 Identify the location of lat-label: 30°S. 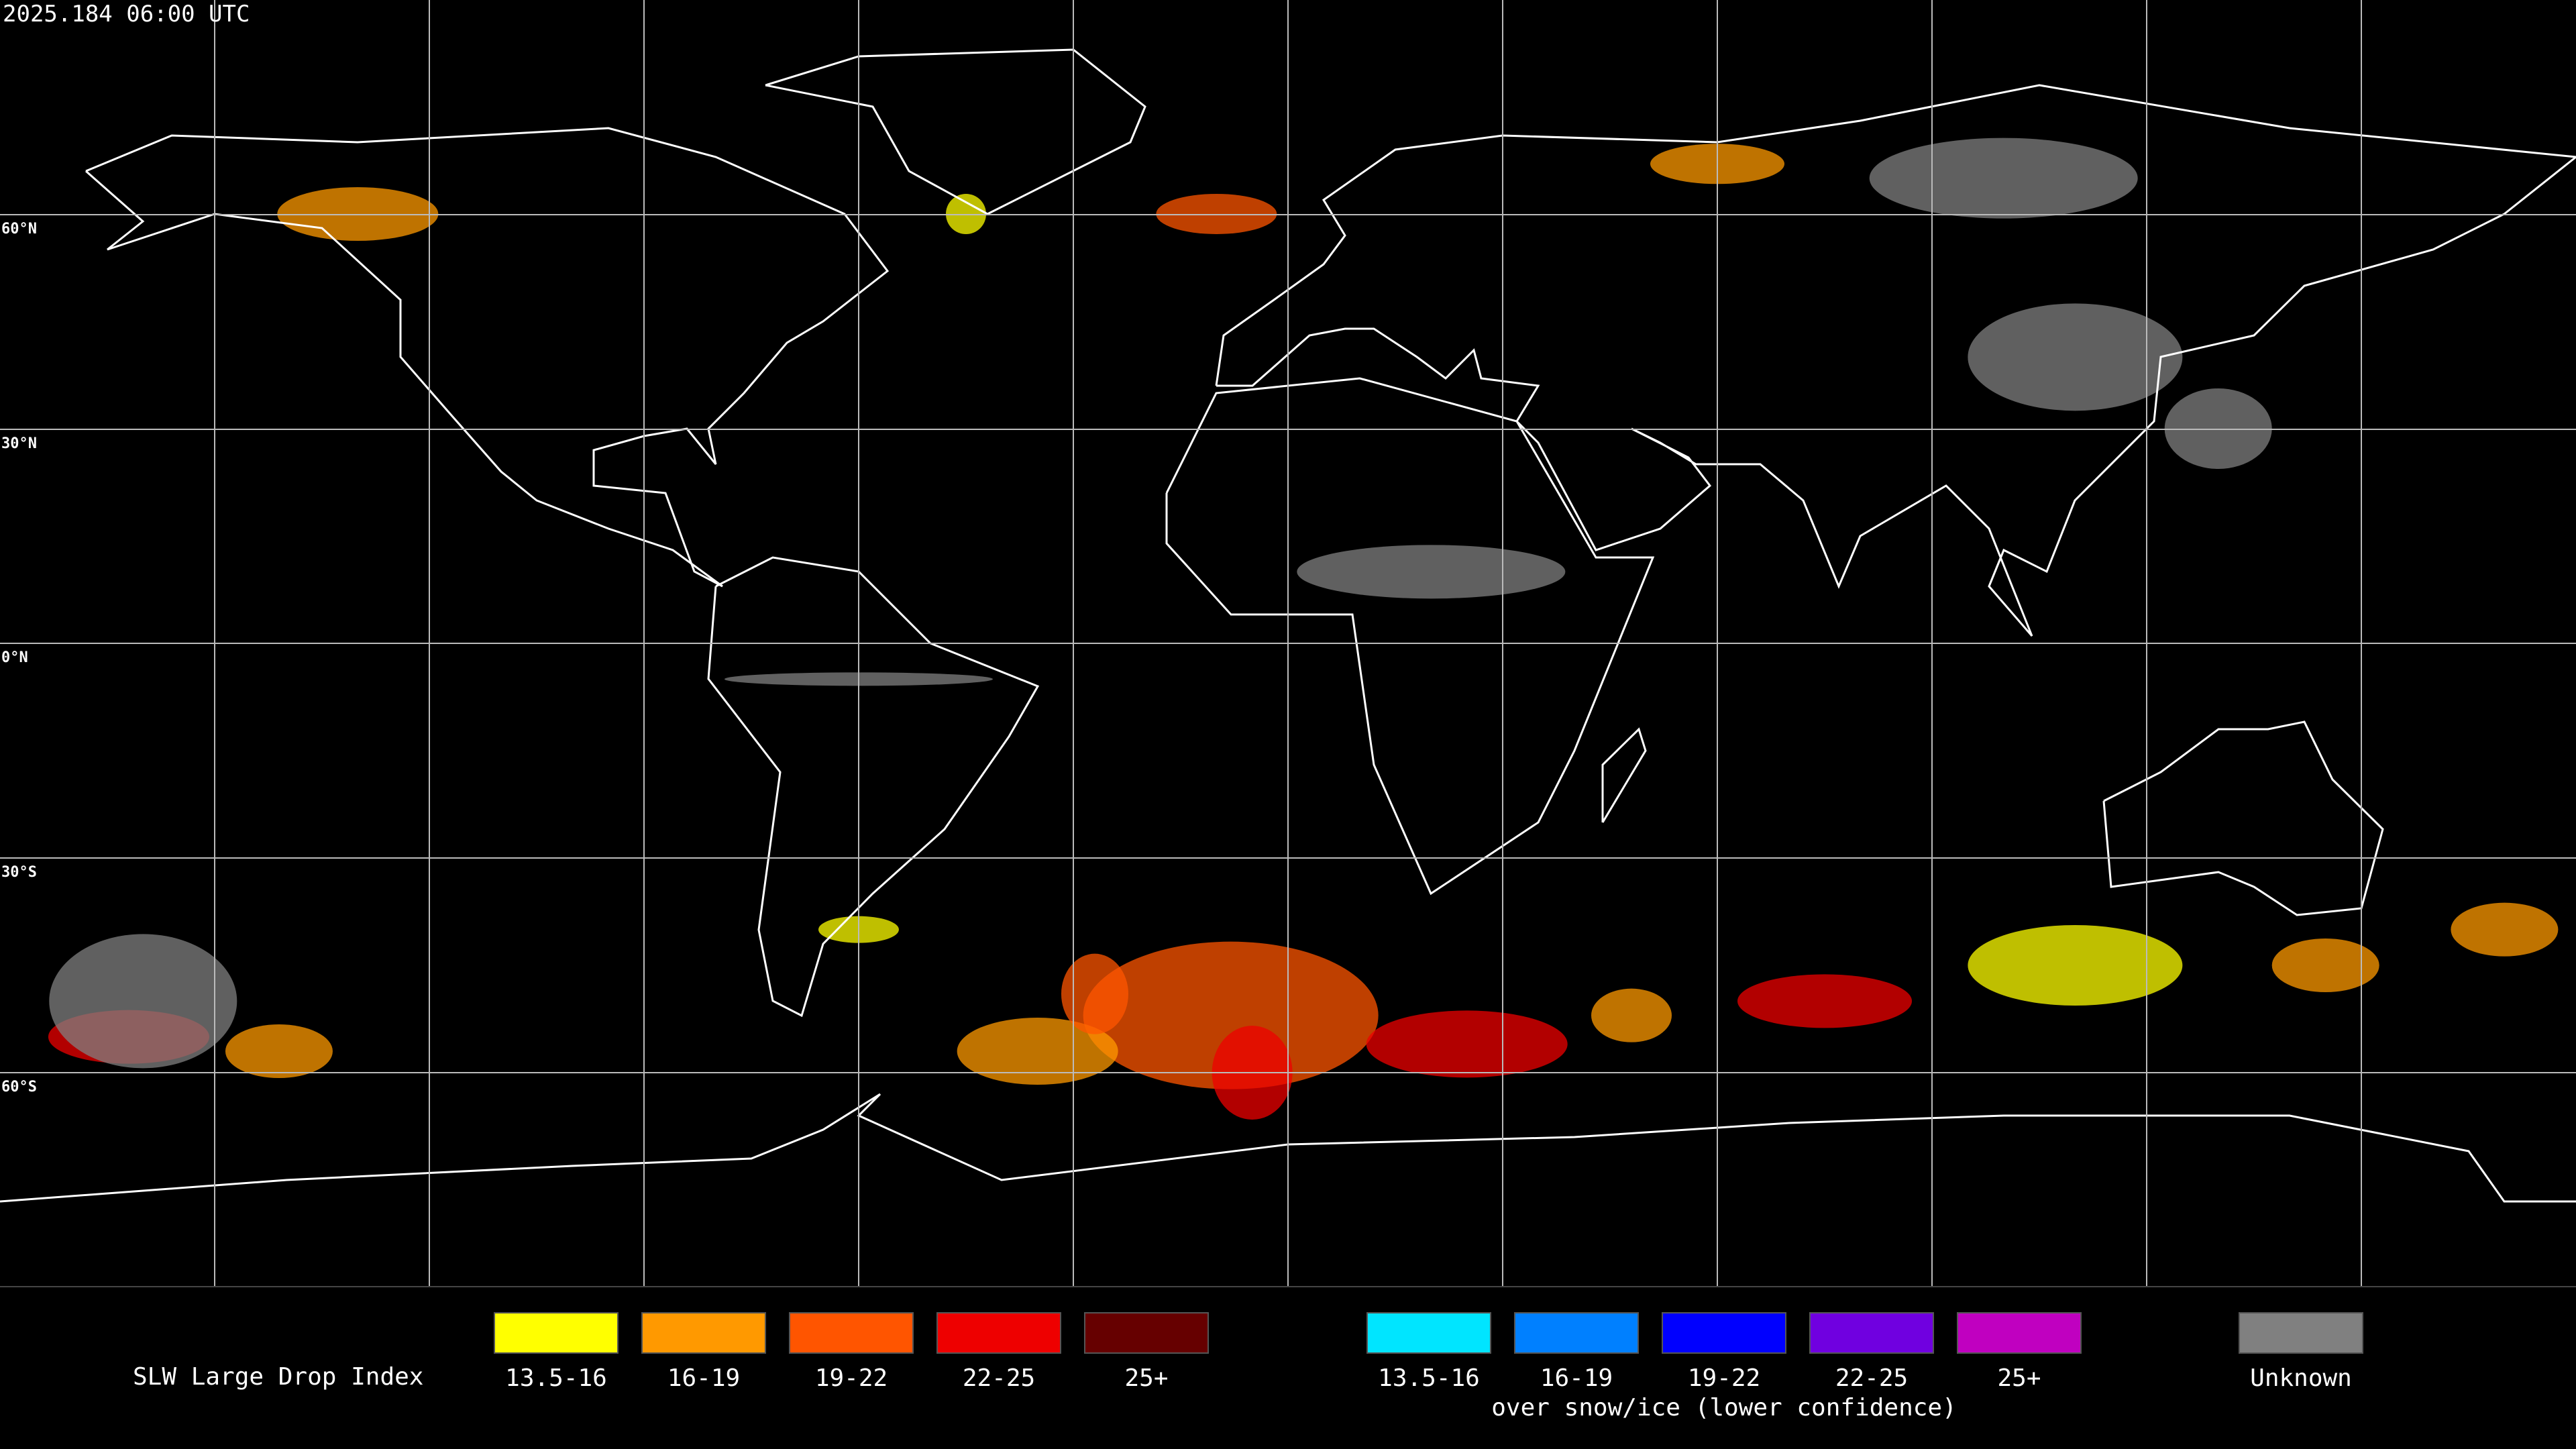
(19, 872).